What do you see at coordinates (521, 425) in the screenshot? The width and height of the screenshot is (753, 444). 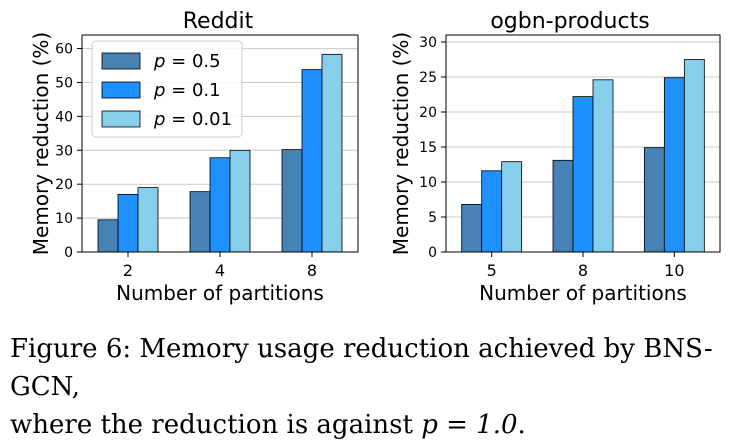 I see `caption-line-2-suffix: .` at bounding box center [521, 425].